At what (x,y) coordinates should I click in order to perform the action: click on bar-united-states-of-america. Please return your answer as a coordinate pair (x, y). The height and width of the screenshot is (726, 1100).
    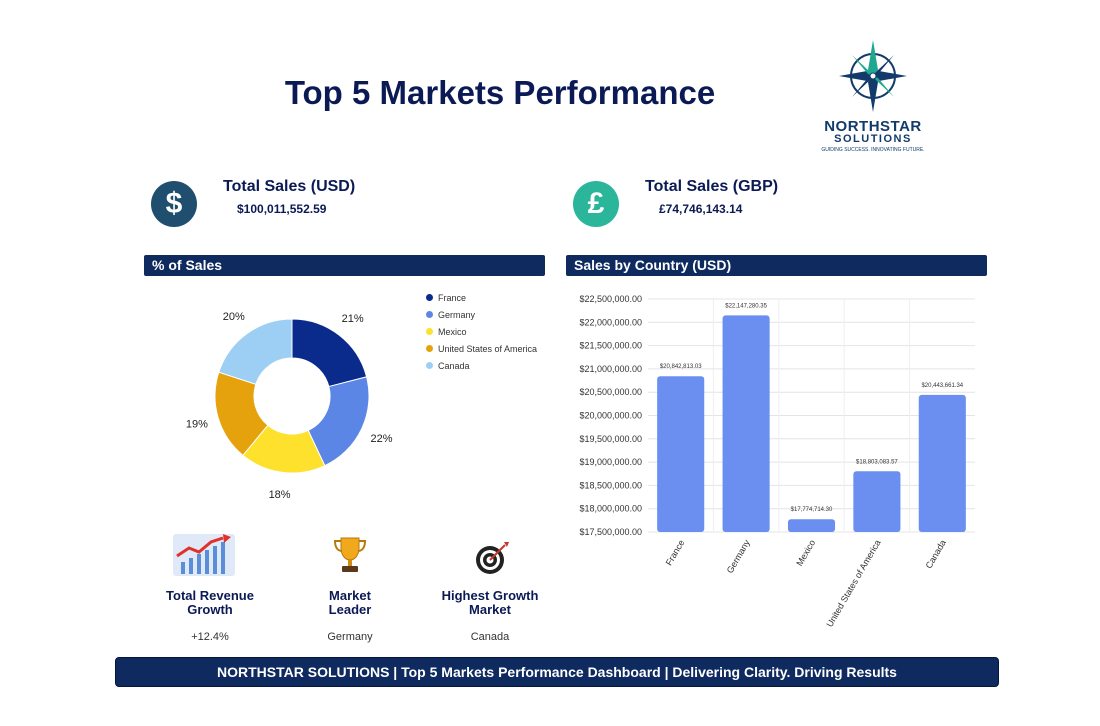
    Looking at the image, I should click on (877, 501).